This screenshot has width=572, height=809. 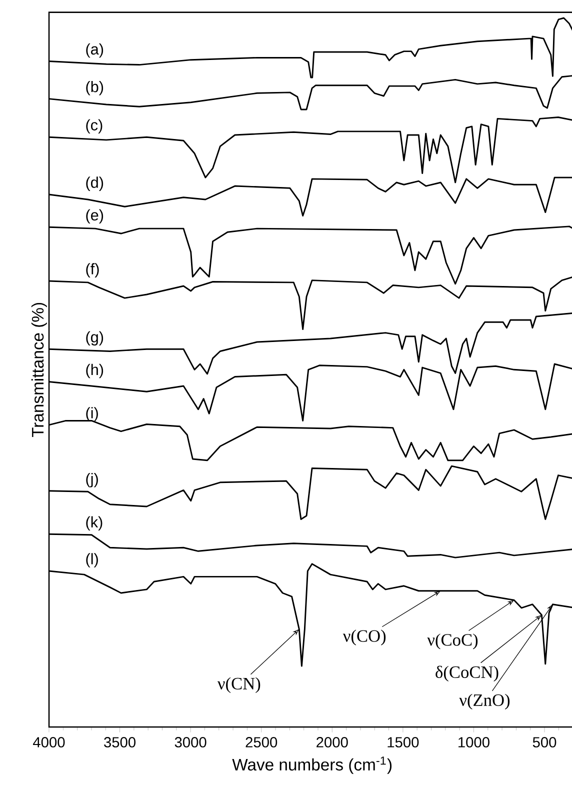 I want to click on x-axis-title: Wave numbers (cm$^{-1}$), so click(x=312, y=765).